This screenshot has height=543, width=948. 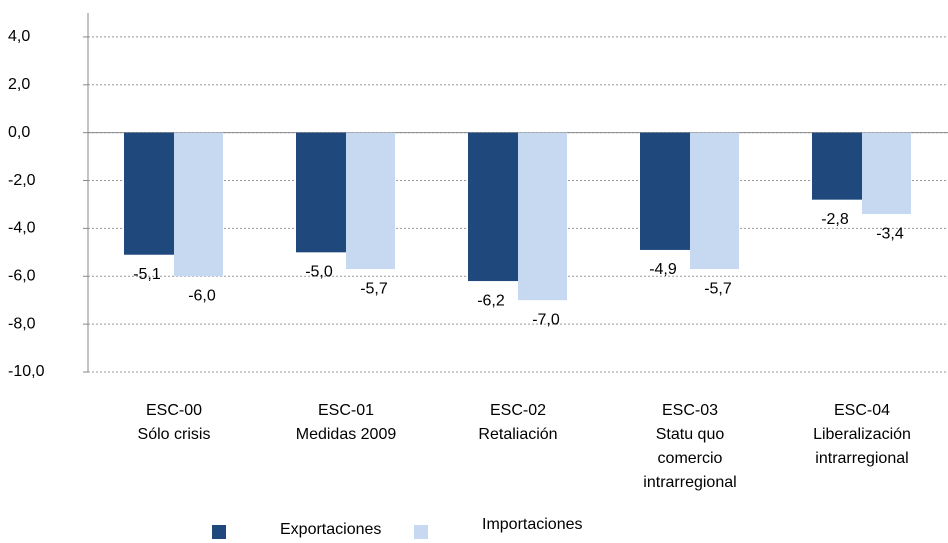 What do you see at coordinates (26, 371) in the screenshot?
I see `y-tick-label: -10,0` at bounding box center [26, 371].